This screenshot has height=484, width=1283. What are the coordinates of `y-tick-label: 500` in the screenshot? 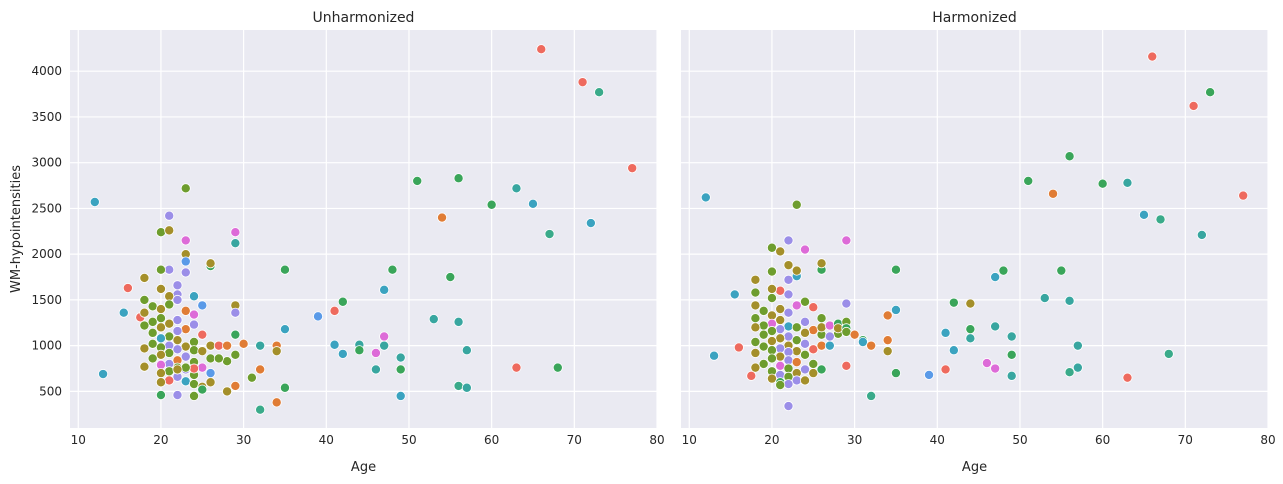 It's located at (50, 391).